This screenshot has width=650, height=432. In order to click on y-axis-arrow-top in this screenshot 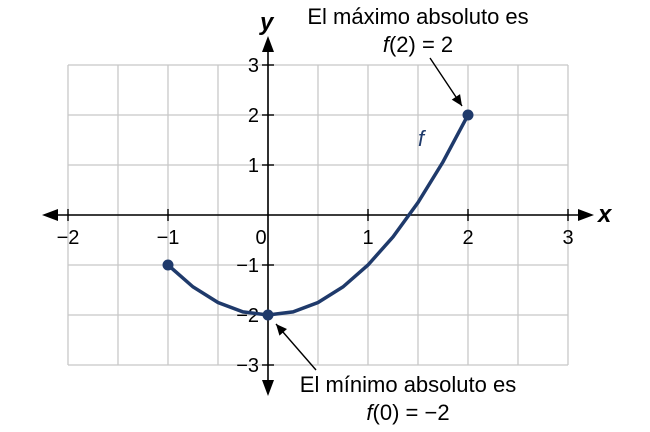, I will do `click(268, 44)`.